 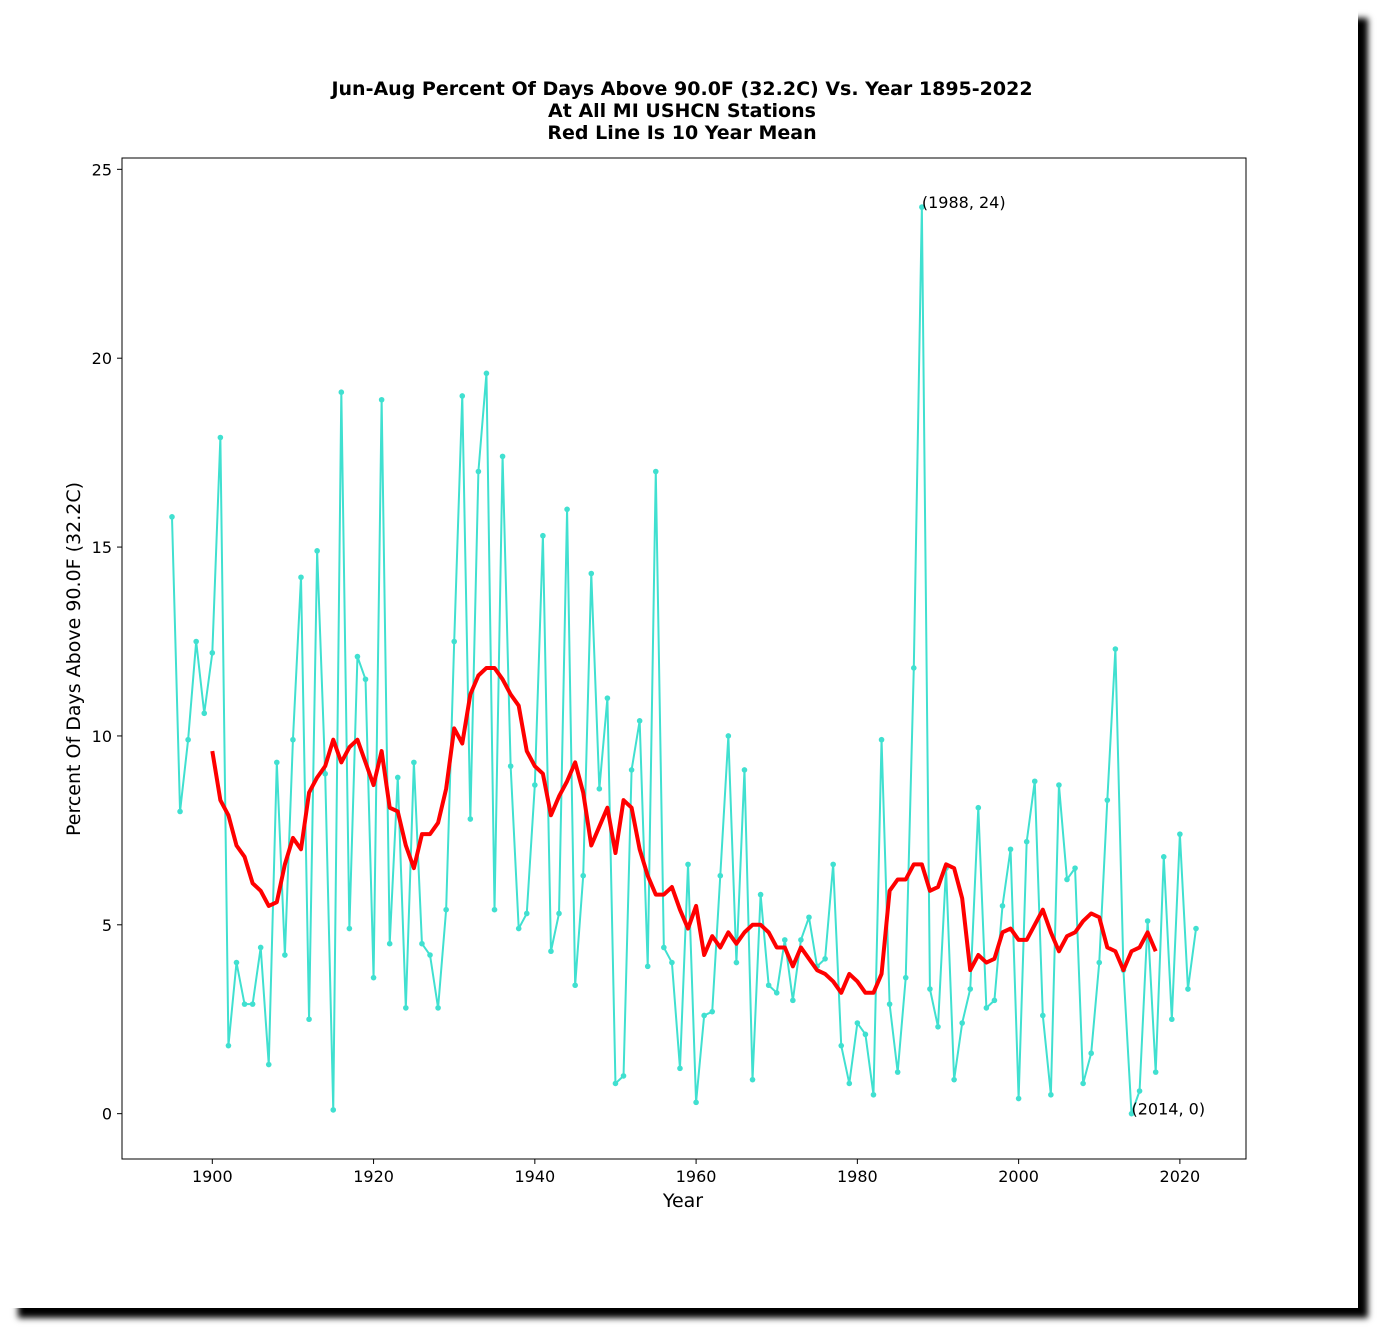 I want to click on x-tick-label: 1920, so click(x=373, y=1176).